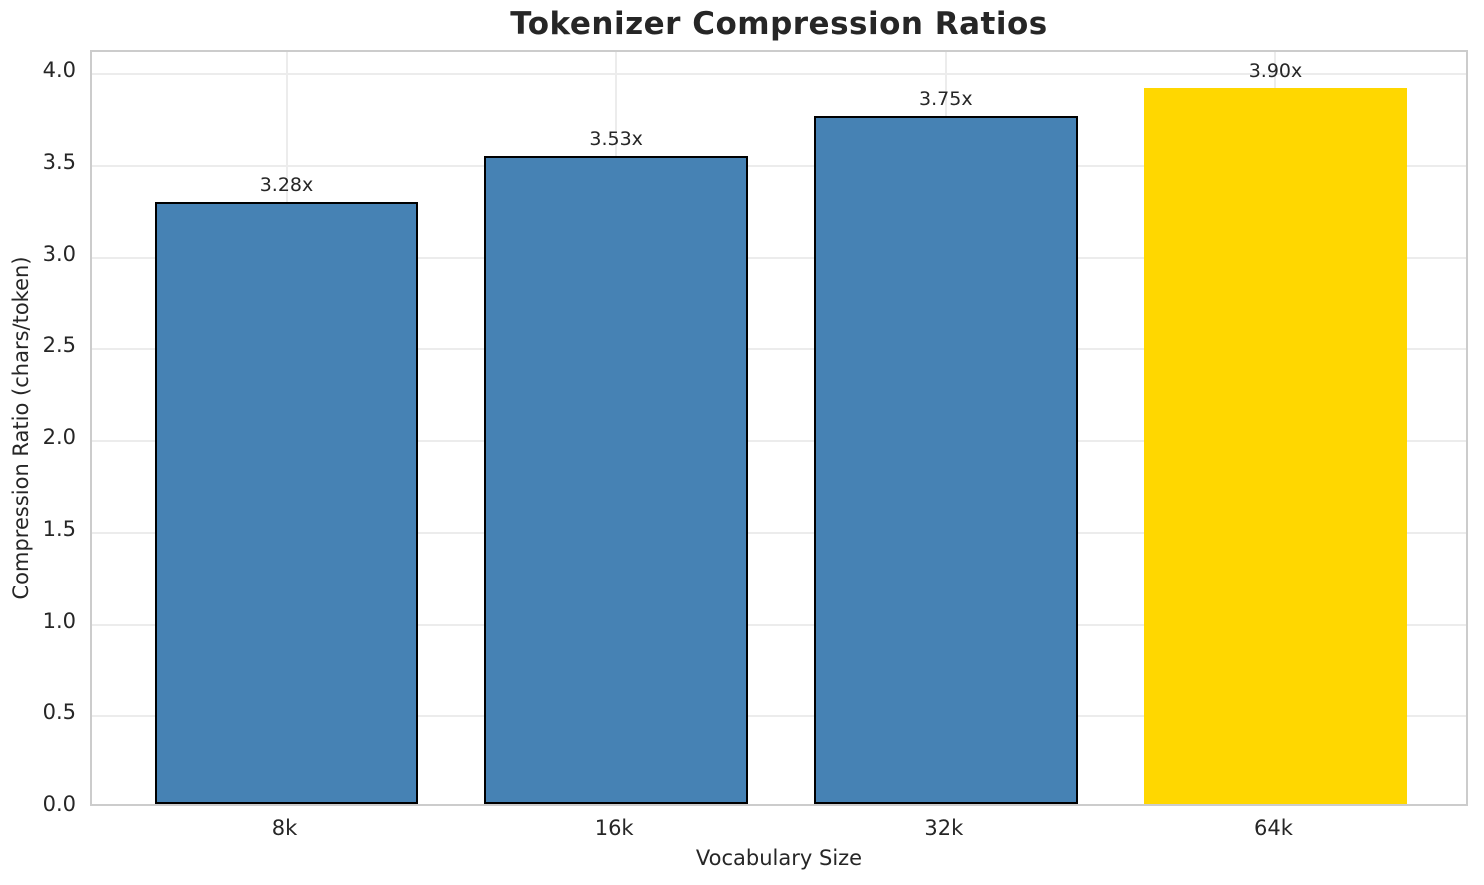  What do you see at coordinates (59, 253) in the screenshot?
I see `y-tick-label: 3.0` at bounding box center [59, 253].